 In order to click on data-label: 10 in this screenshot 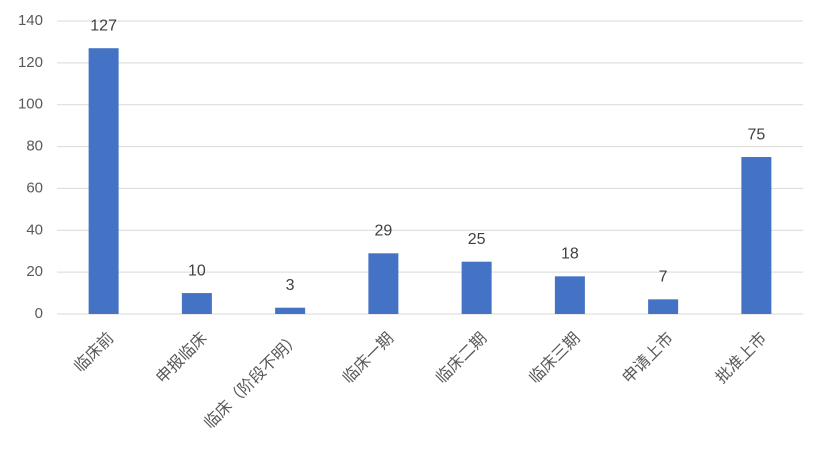, I will do `click(197, 270)`.